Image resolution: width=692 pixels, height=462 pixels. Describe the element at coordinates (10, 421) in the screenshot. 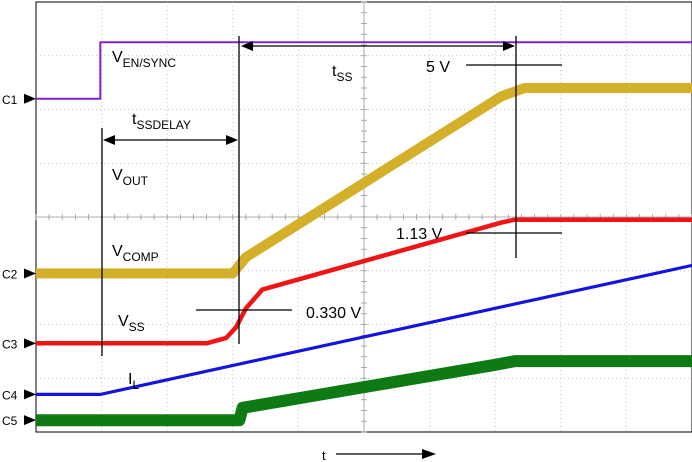

I see `channel-marker-c5: C5` at that location.